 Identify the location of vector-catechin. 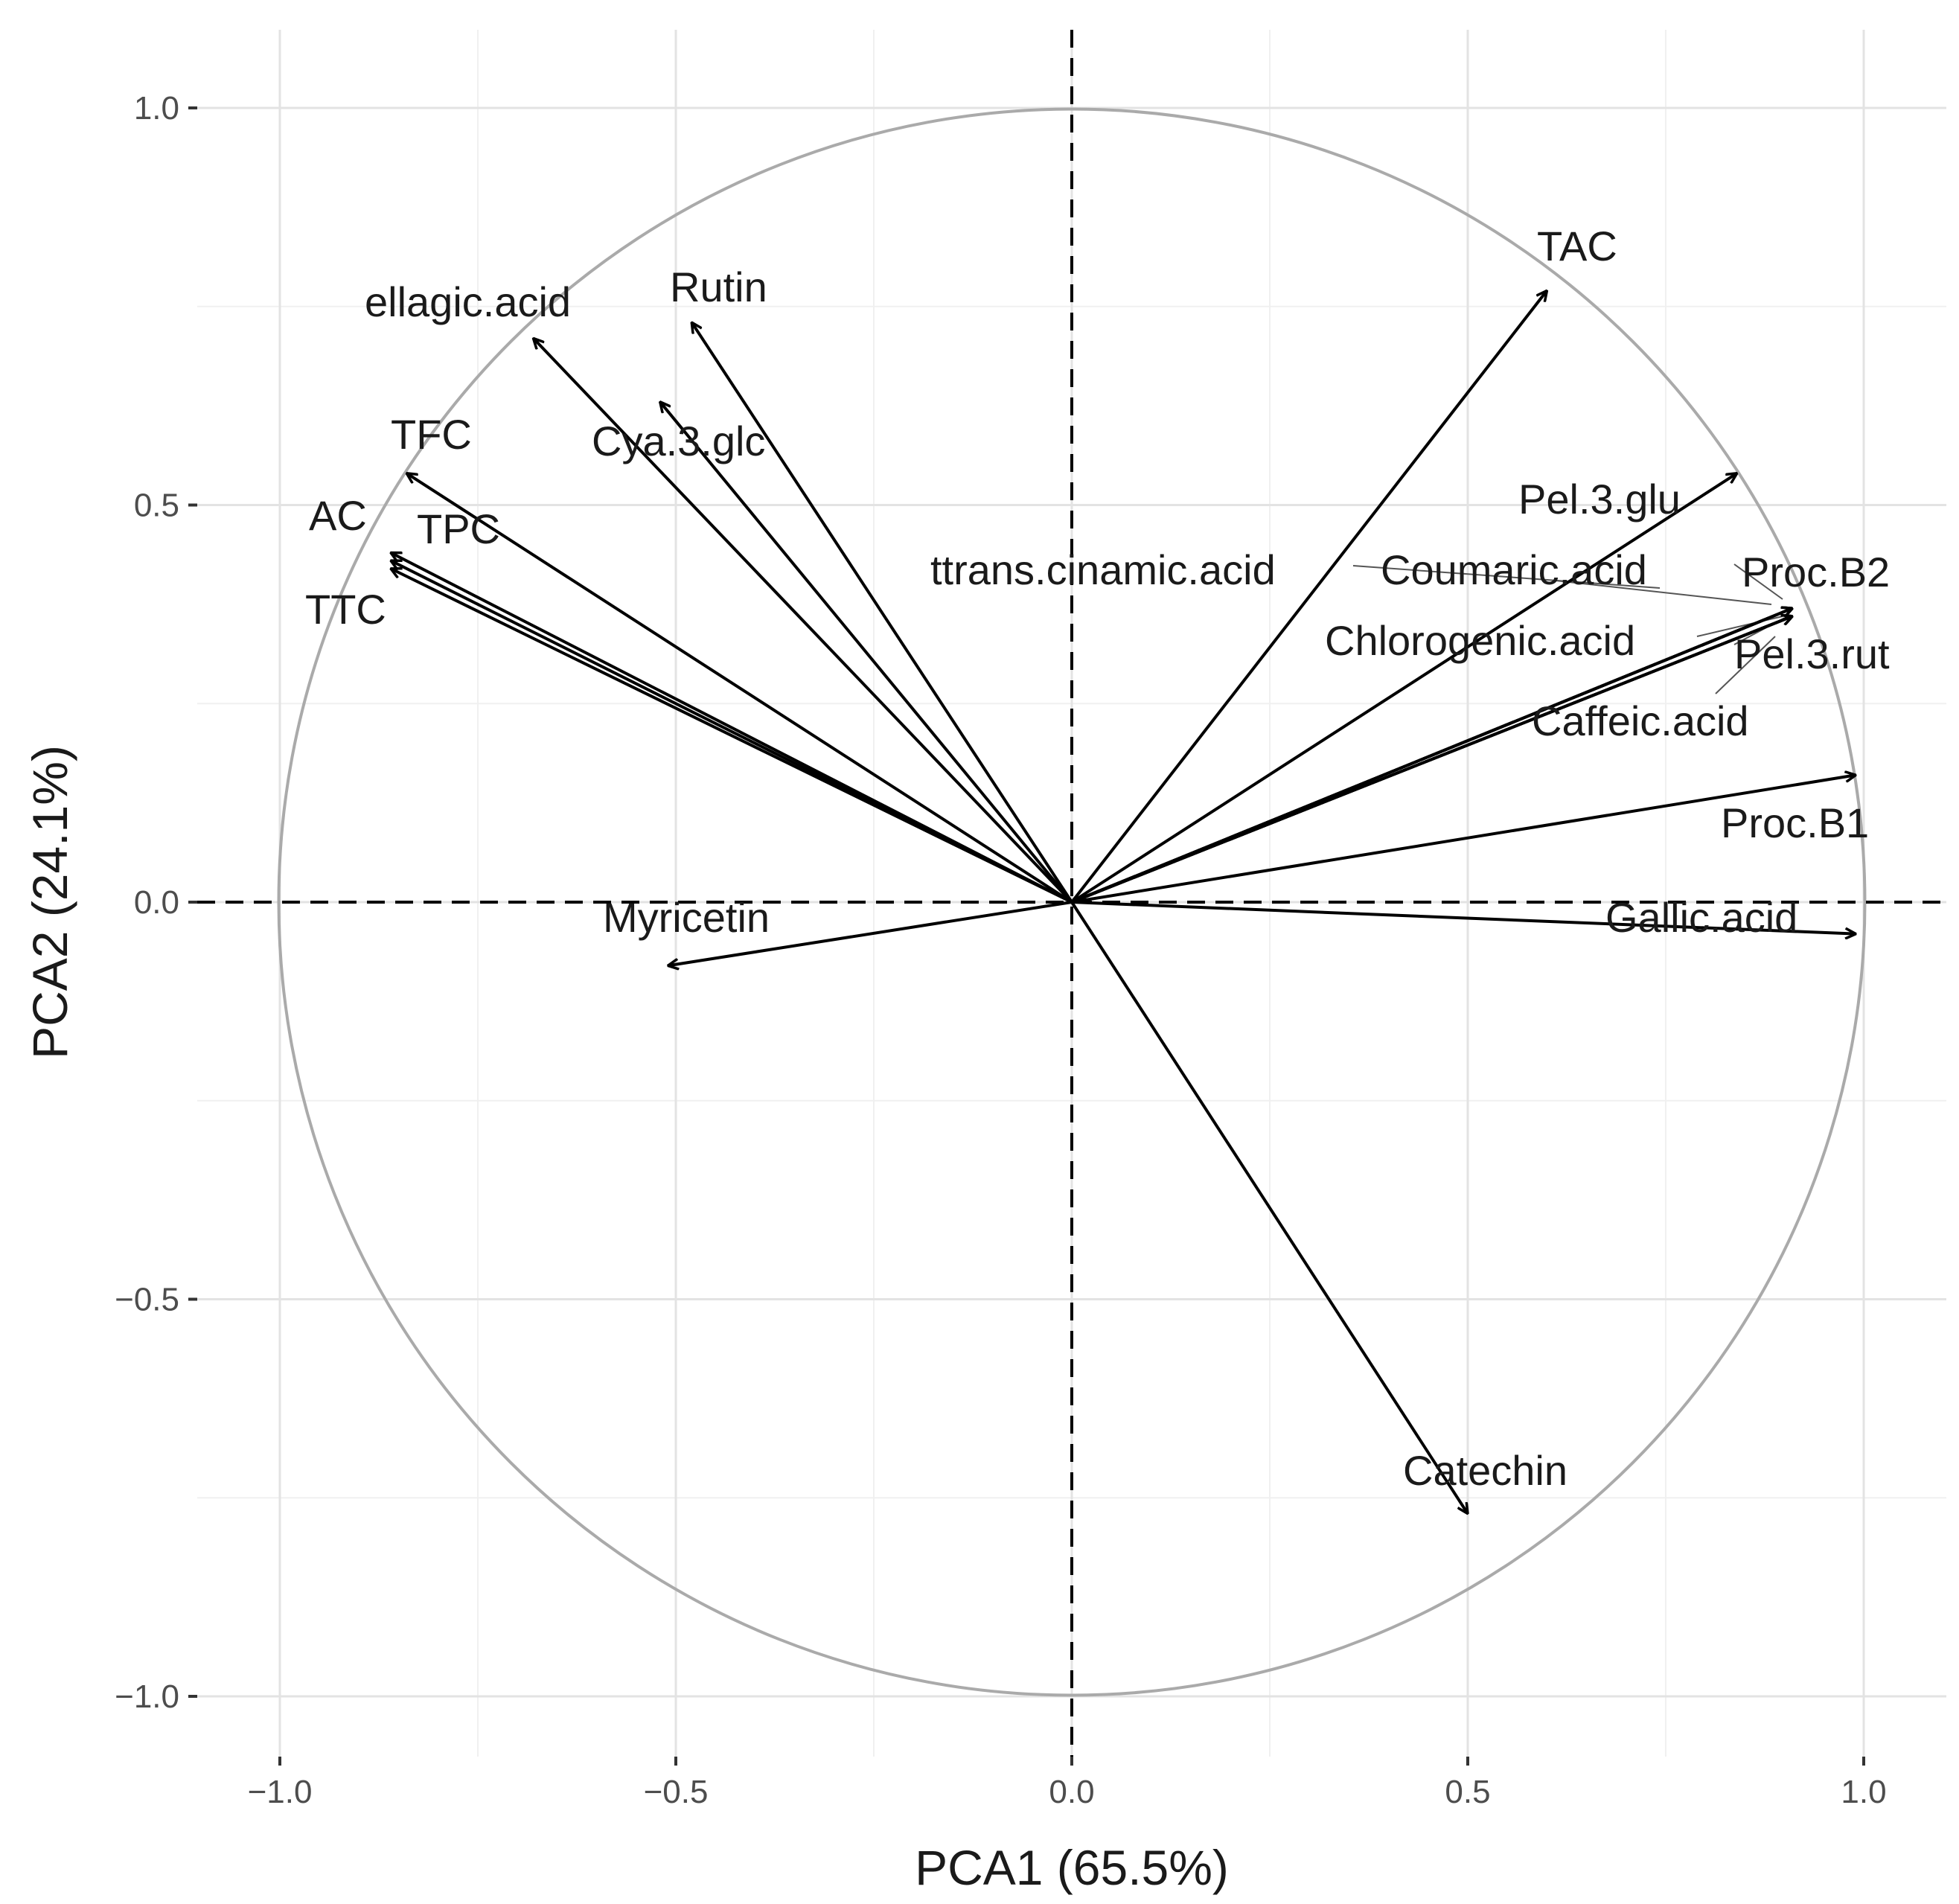
(1269, 1207).